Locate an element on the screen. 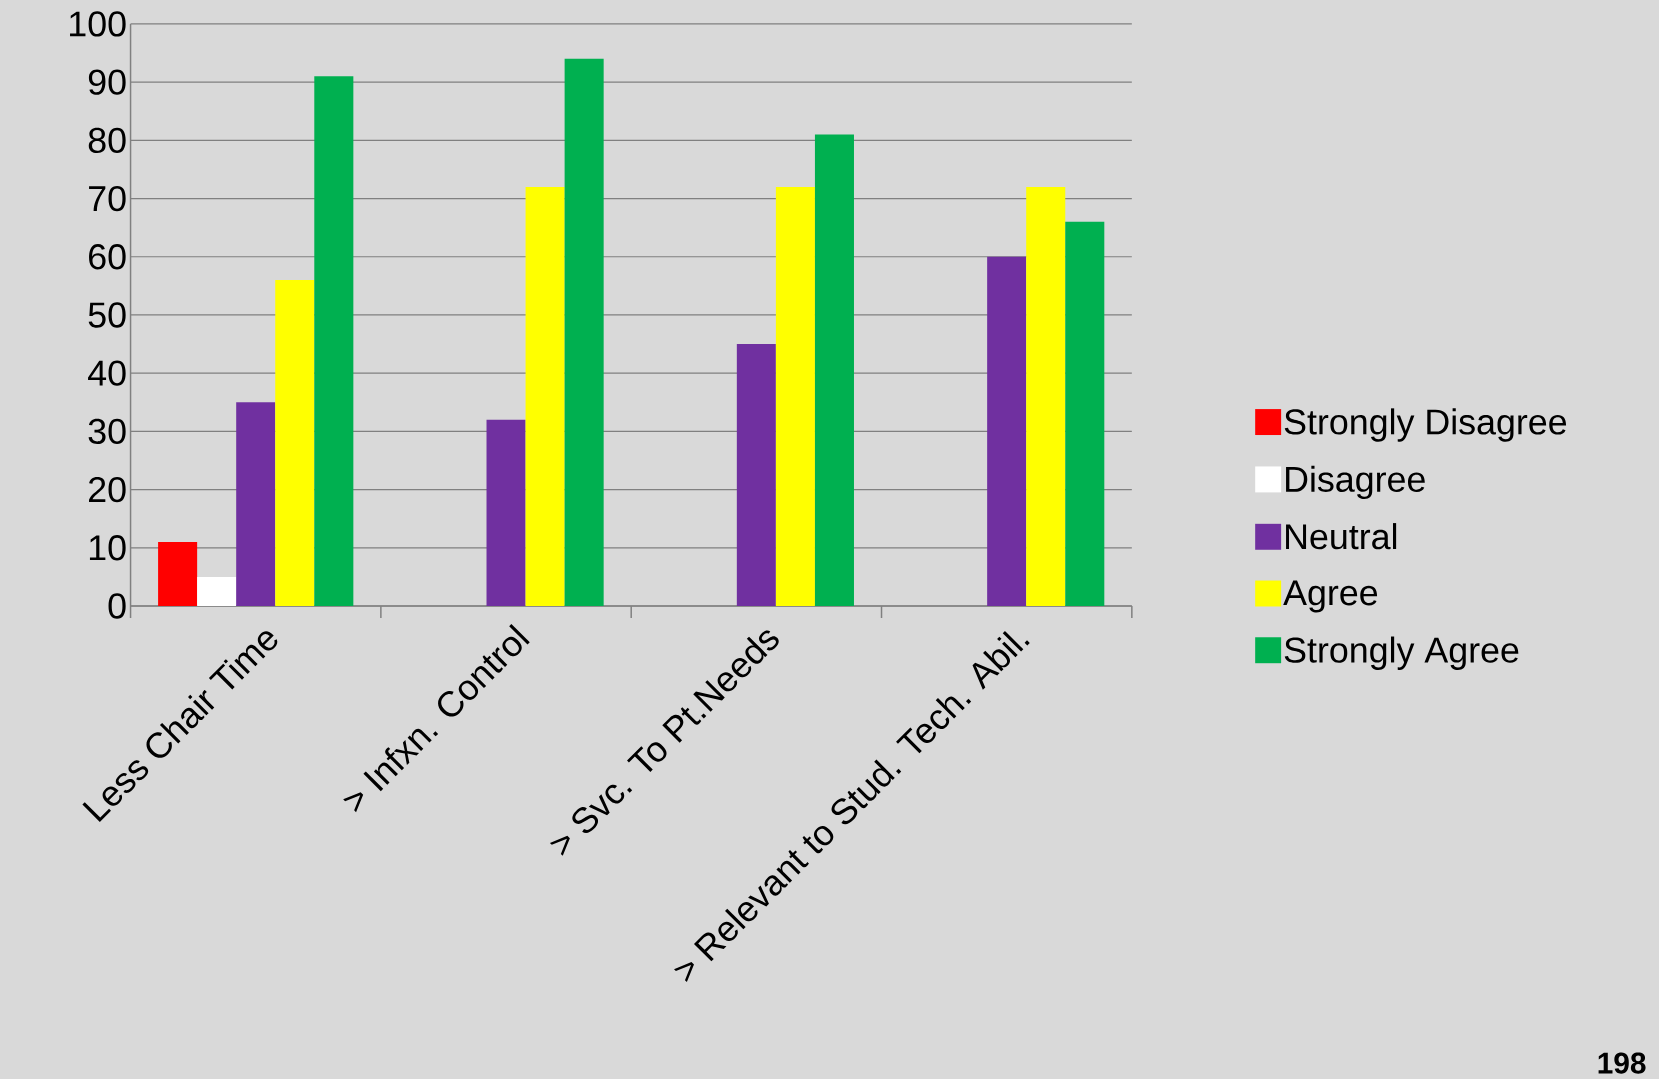  legend-label: Strongly Disagree is located at coordinates (1425, 425).